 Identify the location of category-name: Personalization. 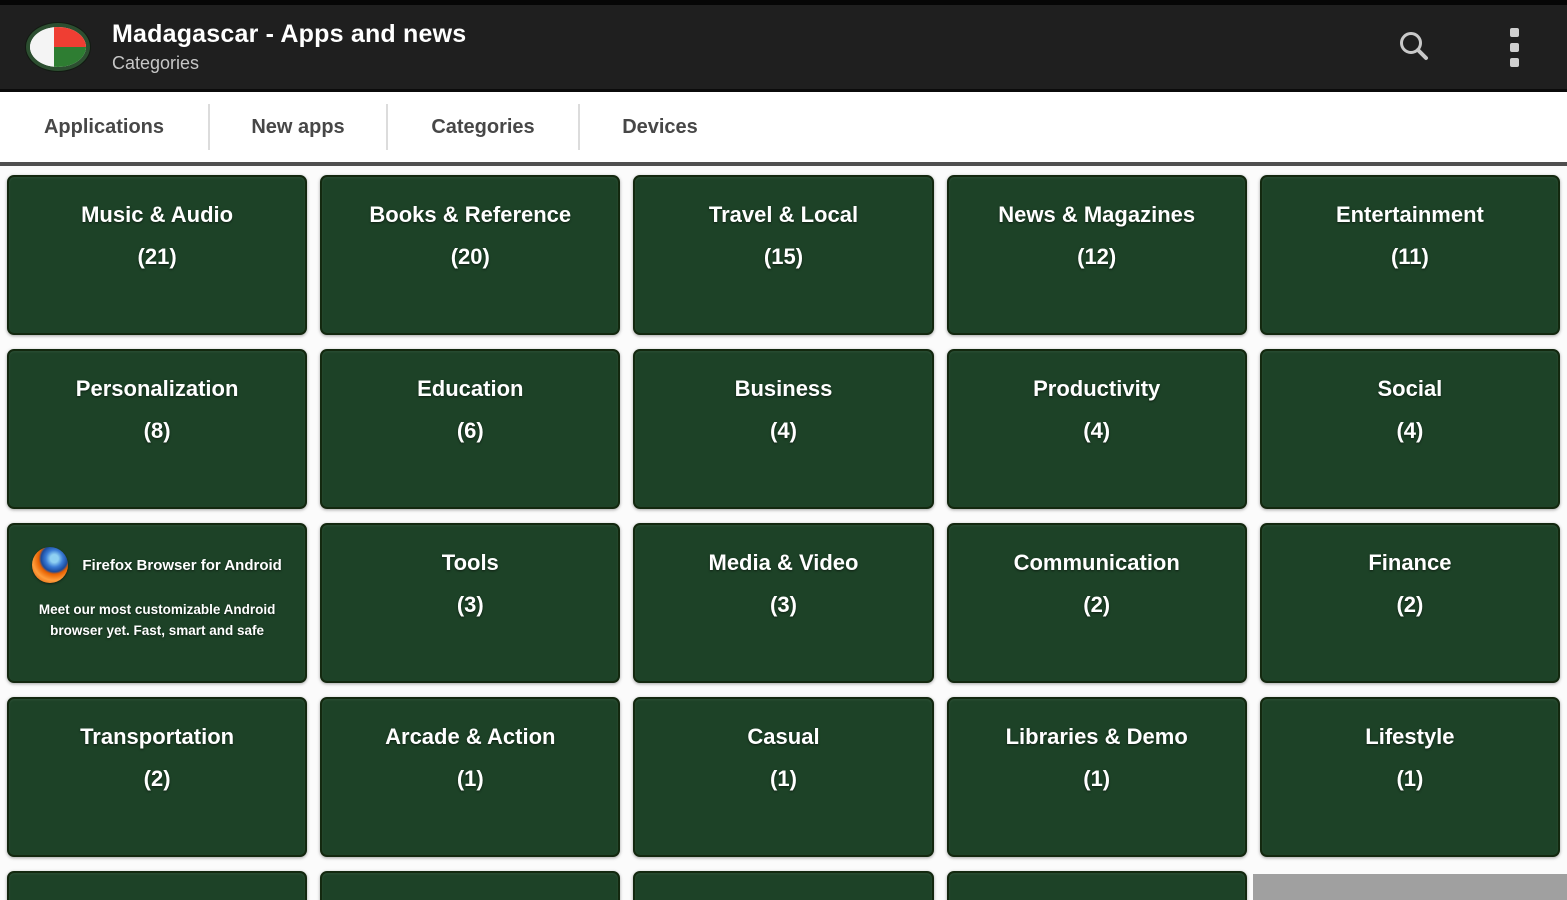
(157, 388).